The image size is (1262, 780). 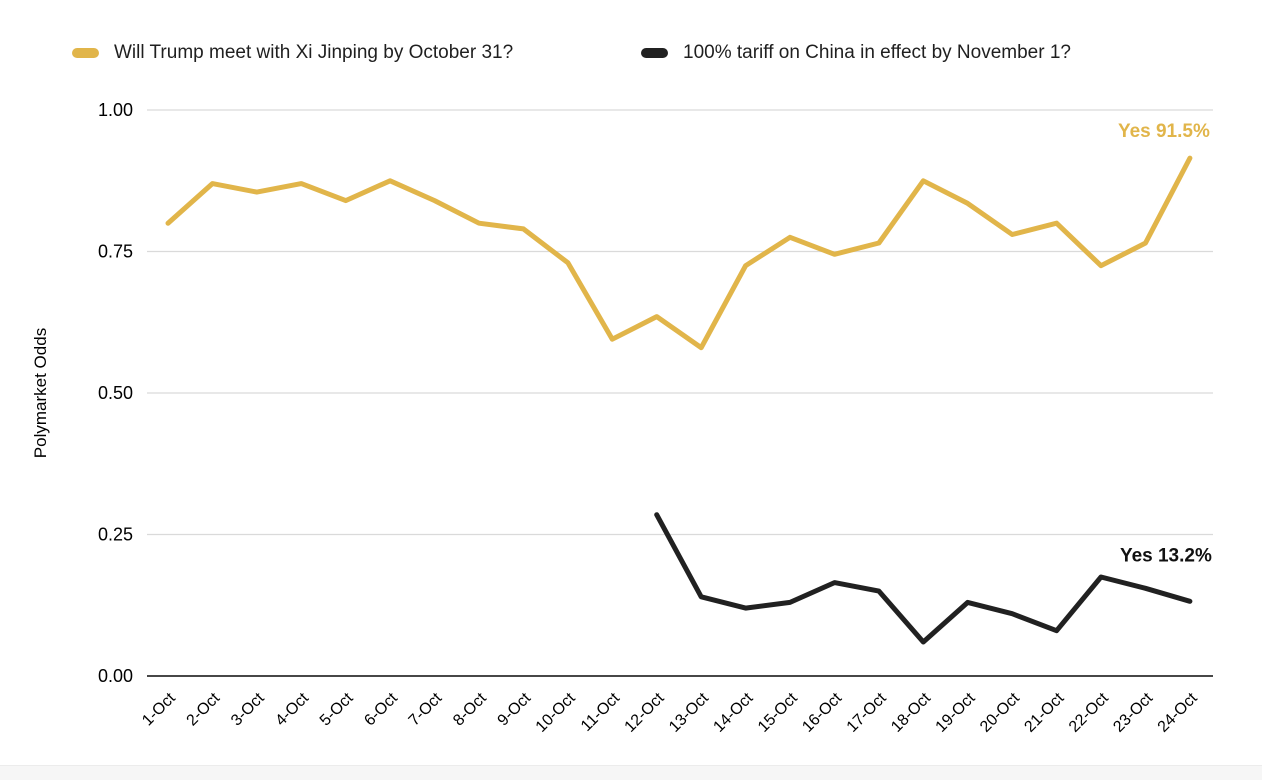 I want to click on y-tick-label: 1.00, so click(x=115, y=110).